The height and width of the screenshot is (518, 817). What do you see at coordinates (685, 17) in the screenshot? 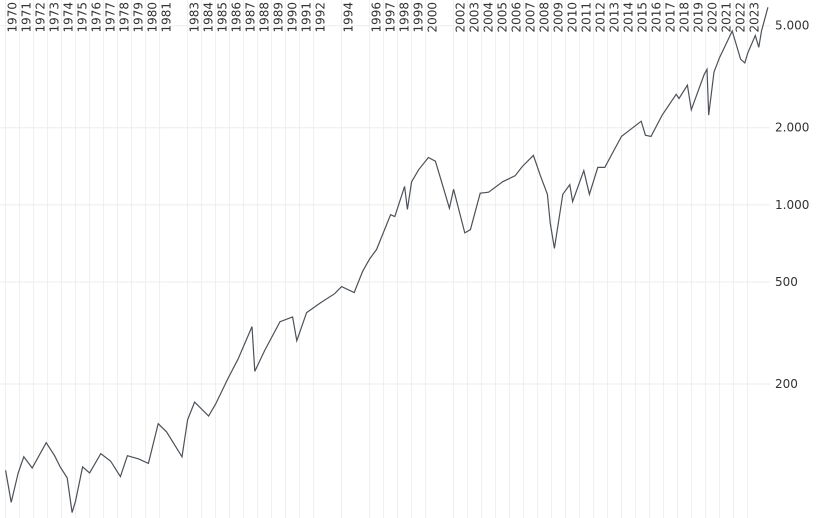
I see `x-tick-label: 2018` at bounding box center [685, 17].